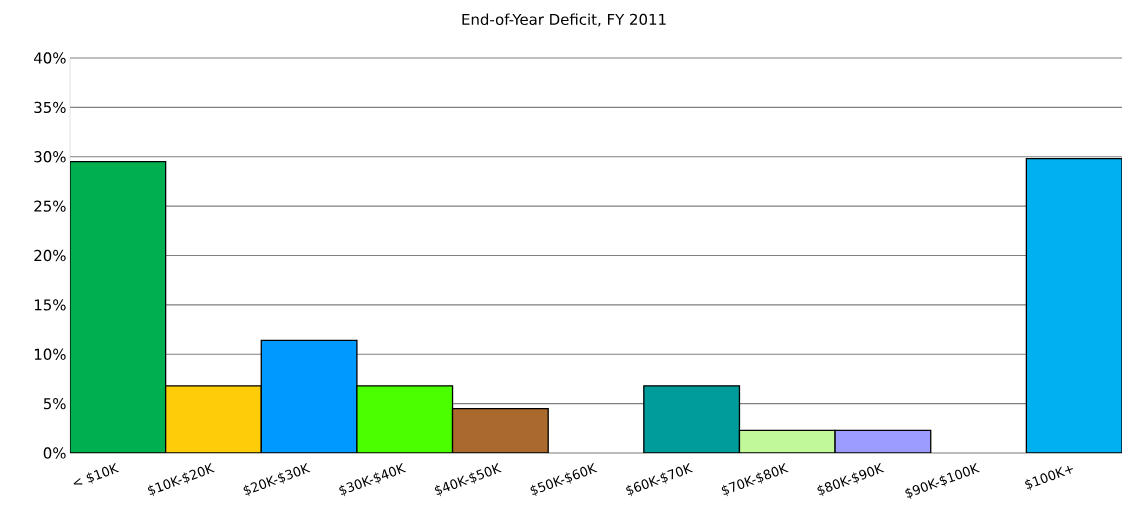 Image resolution: width=1128 pixels, height=529 pixels. What do you see at coordinates (50, 157) in the screenshot?
I see `y-tick-label: 30%` at bounding box center [50, 157].